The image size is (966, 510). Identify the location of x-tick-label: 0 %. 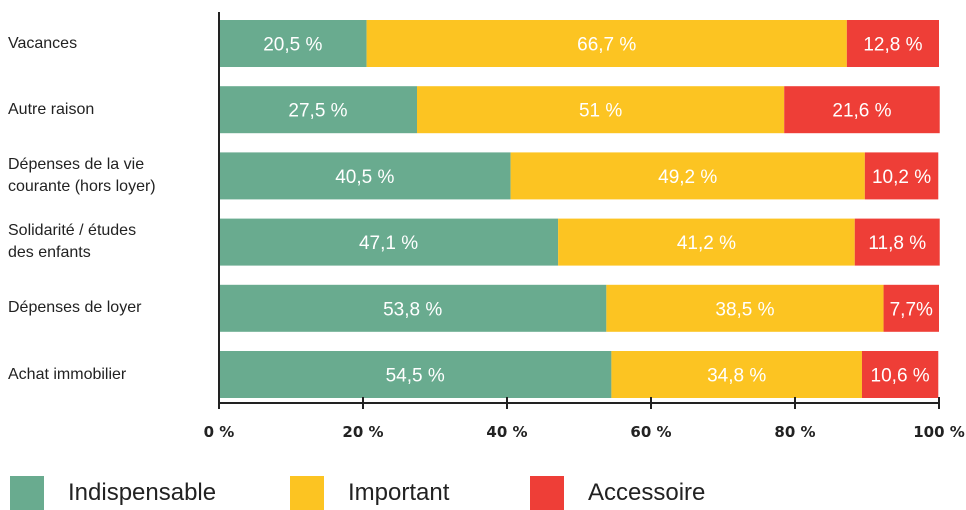
(219, 432).